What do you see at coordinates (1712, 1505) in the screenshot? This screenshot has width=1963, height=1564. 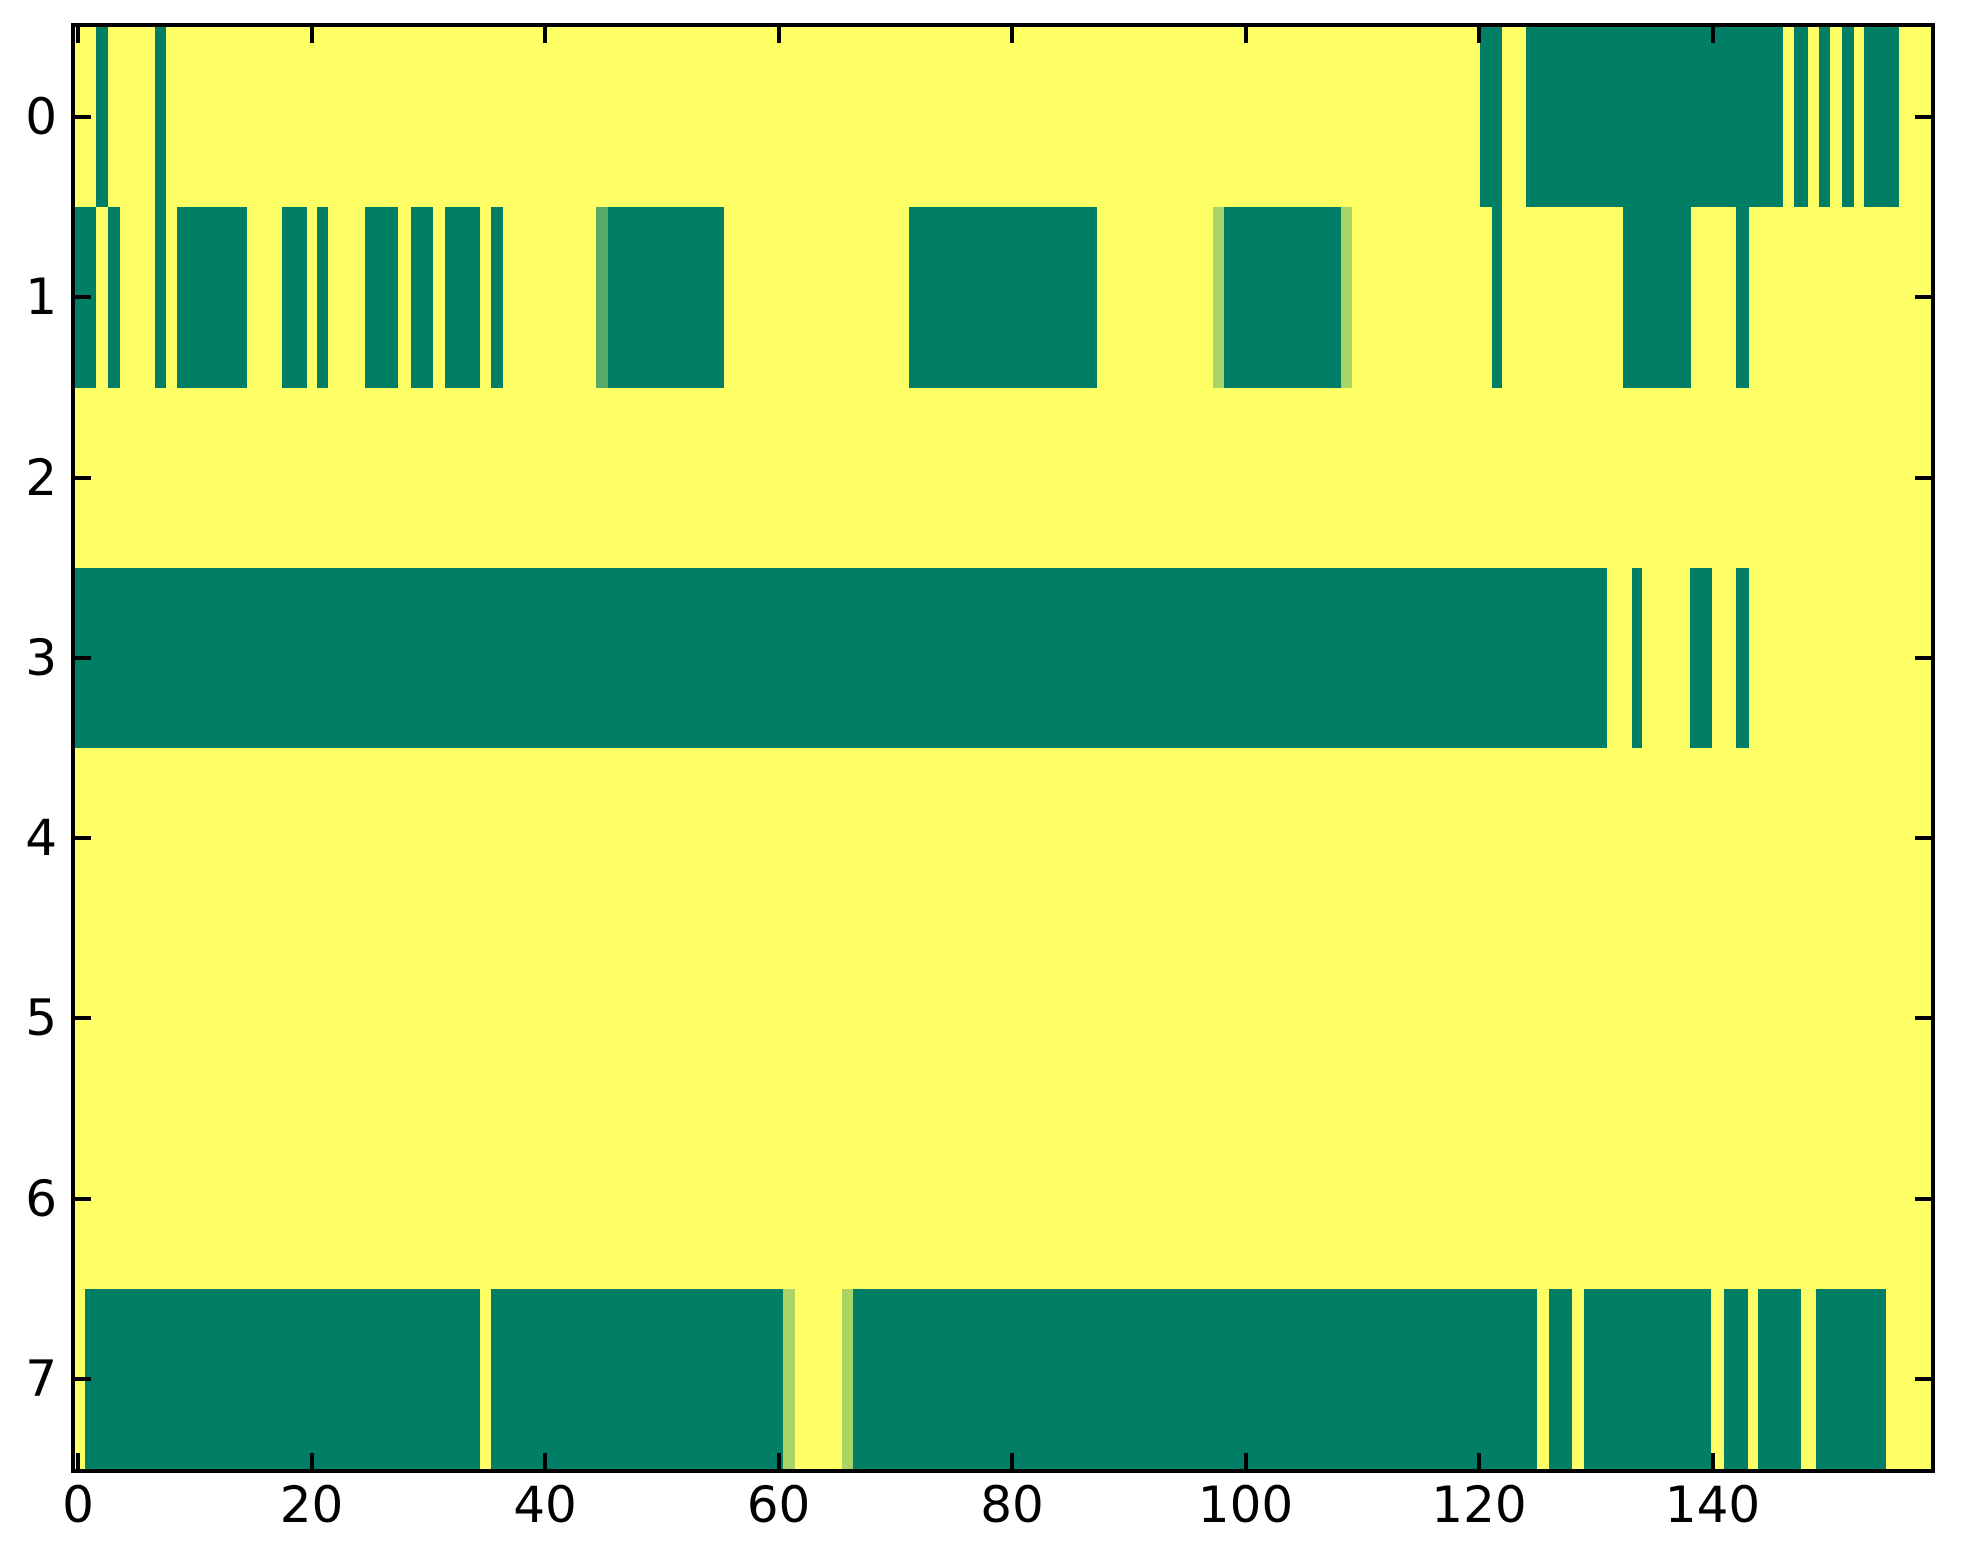 I see `x-tick-label-140: 140` at bounding box center [1712, 1505].